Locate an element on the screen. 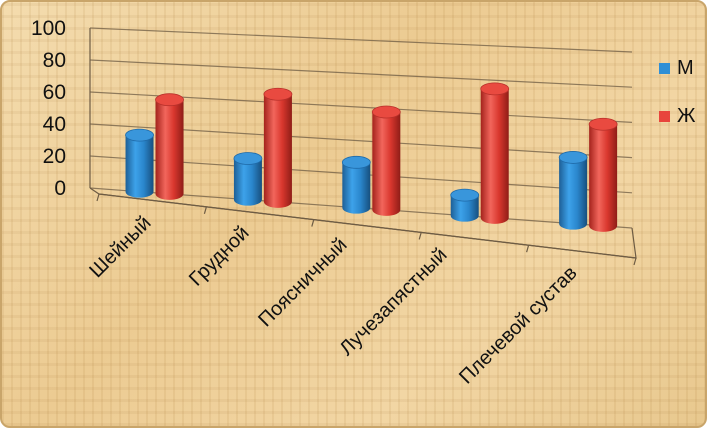 The image size is (707, 428). category-label: Грудной is located at coordinates (219, 256).